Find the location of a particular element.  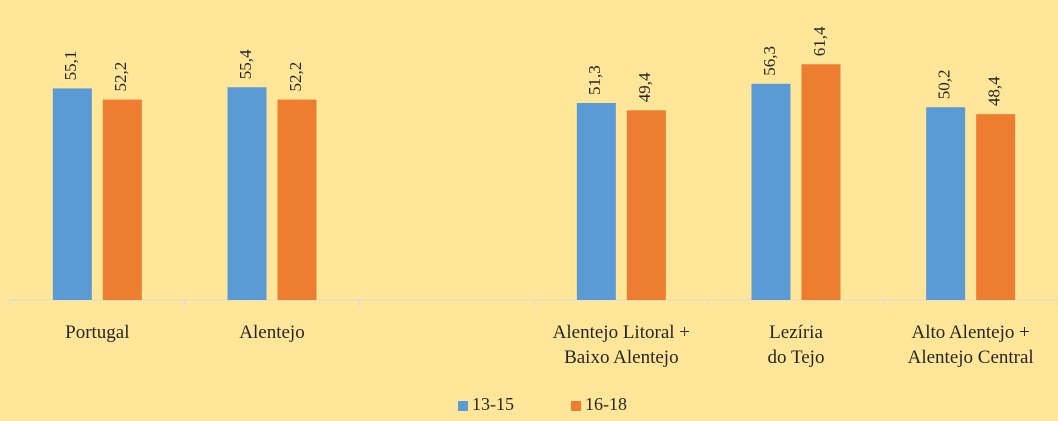

x-tick-label: Alto Alentejo + is located at coordinates (970, 332).